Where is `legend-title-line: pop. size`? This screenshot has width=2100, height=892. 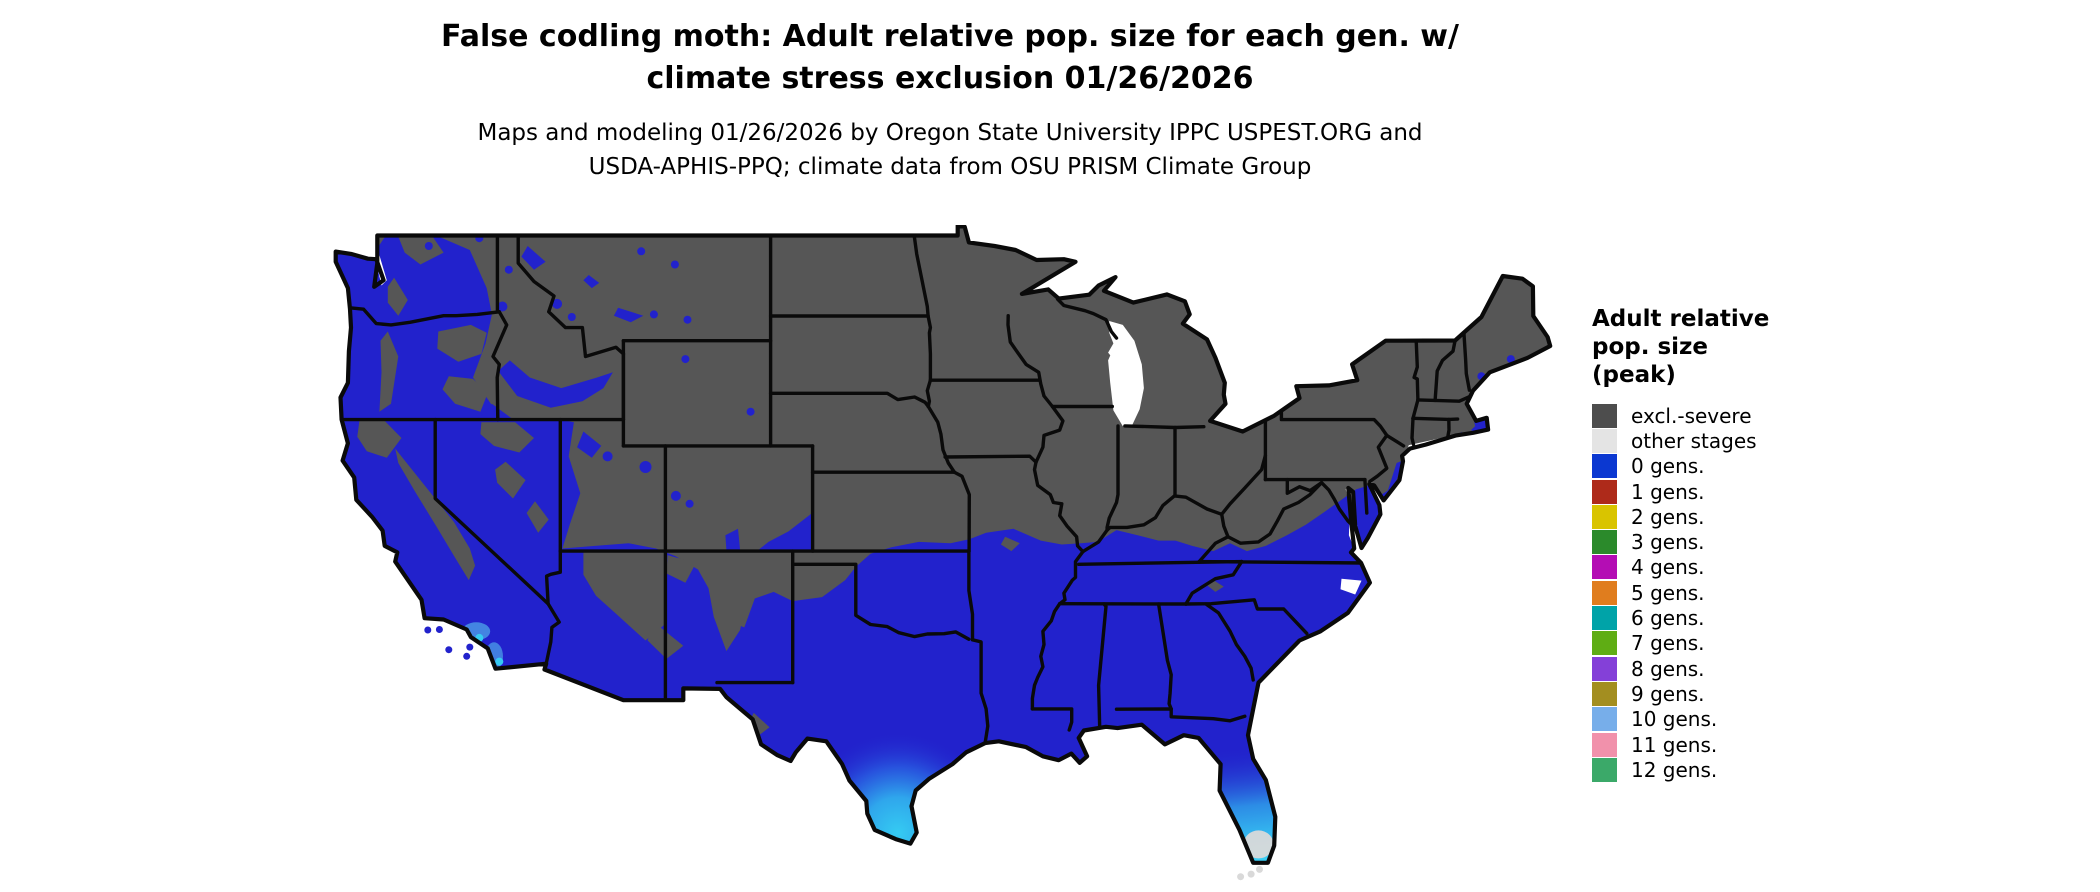
legend-title-line: pop. size is located at coordinates (1650, 347).